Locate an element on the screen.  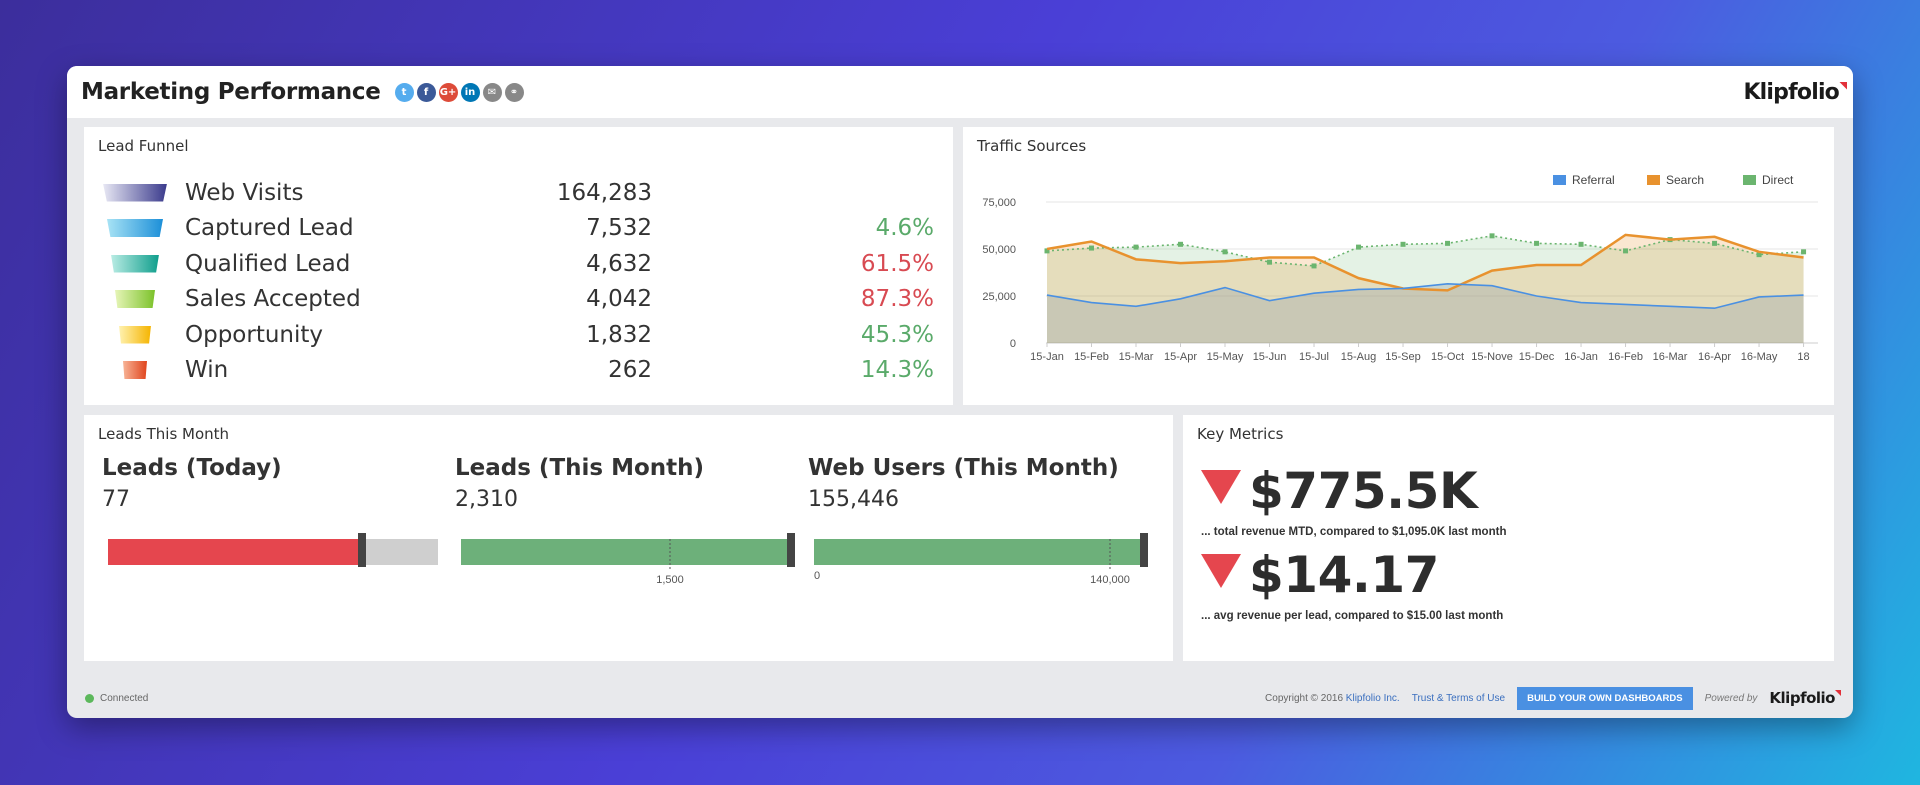
funnel-row: Captured Lead 7,532 4.6% is located at coordinates (519, 228).